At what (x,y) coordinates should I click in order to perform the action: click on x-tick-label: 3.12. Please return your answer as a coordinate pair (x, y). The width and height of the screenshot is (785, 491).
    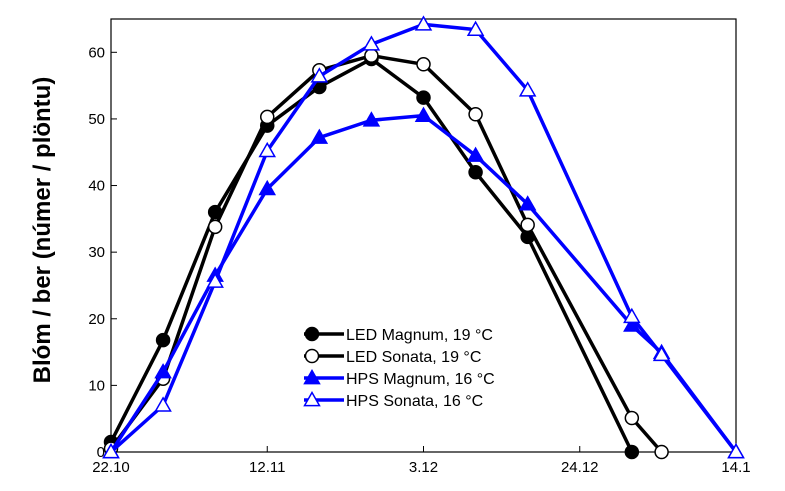
    Looking at the image, I should click on (423, 467).